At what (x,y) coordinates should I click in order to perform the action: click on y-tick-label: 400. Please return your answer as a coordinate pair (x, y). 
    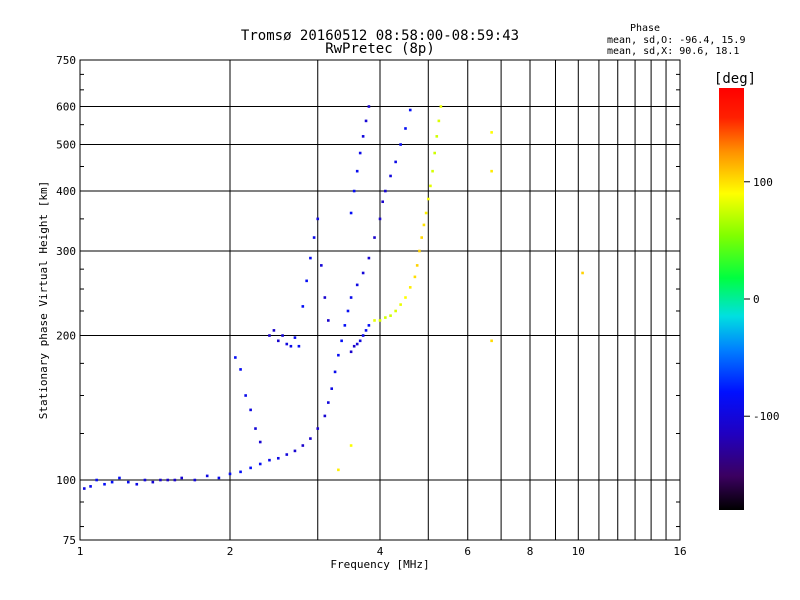
    Looking at the image, I should click on (66, 191).